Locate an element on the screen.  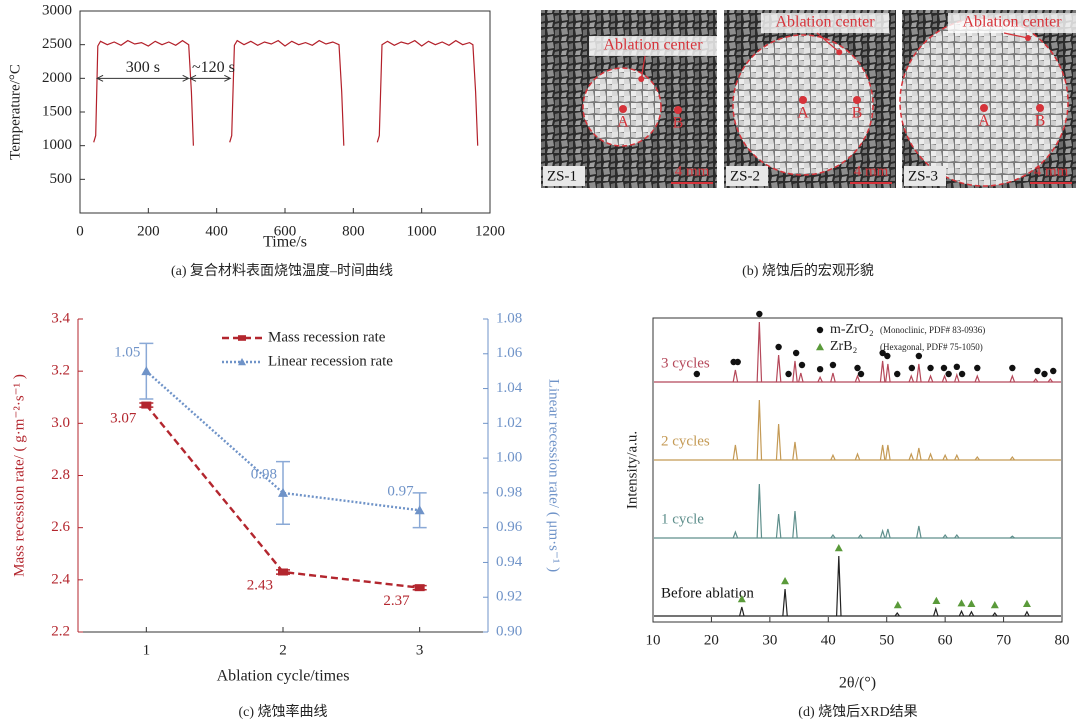
y-tick-label: 2.6 is located at coordinates (60, 527).